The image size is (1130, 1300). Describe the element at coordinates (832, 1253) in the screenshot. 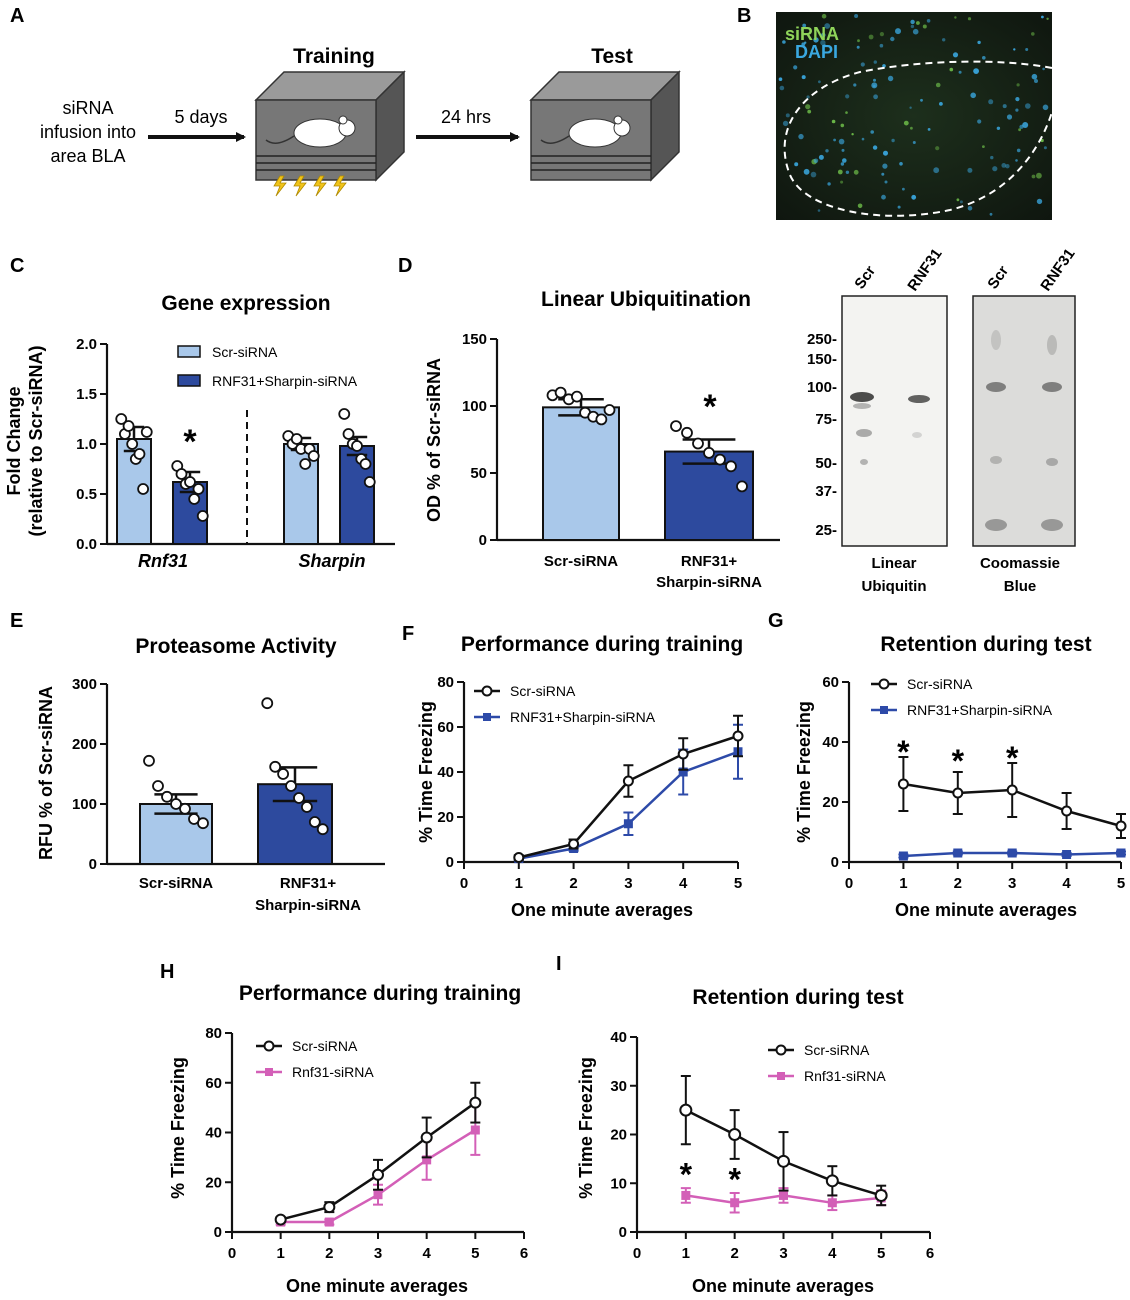

I see `x-tick-label: 4` at that location.